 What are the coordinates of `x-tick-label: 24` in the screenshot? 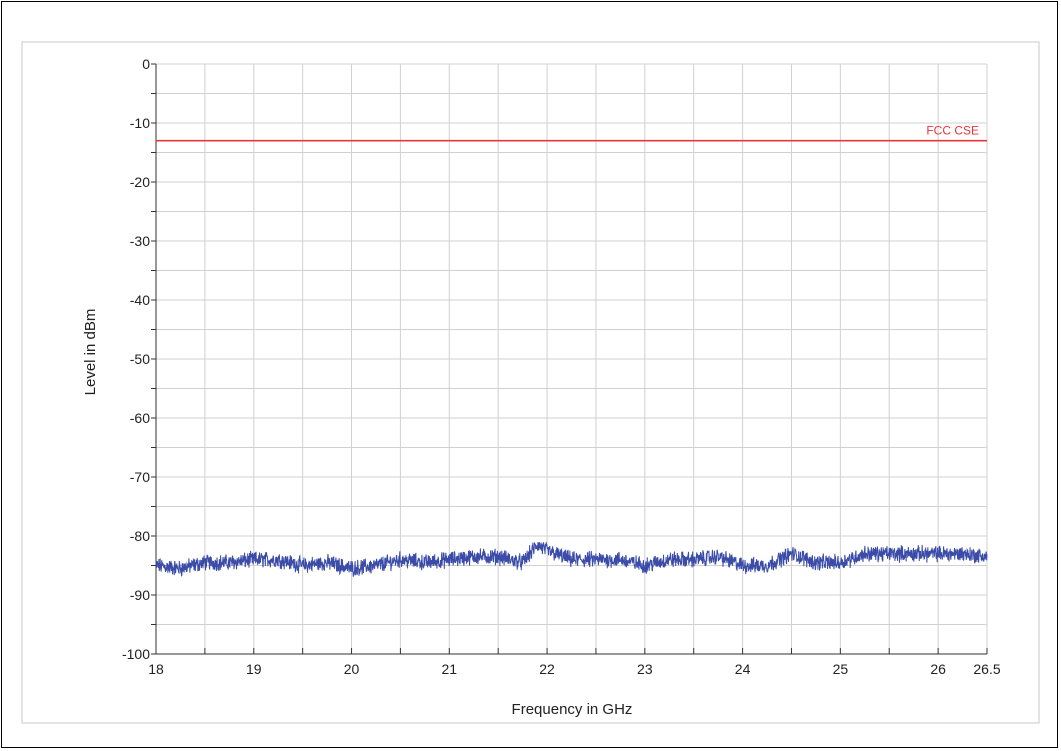 It's located at (743, 669).